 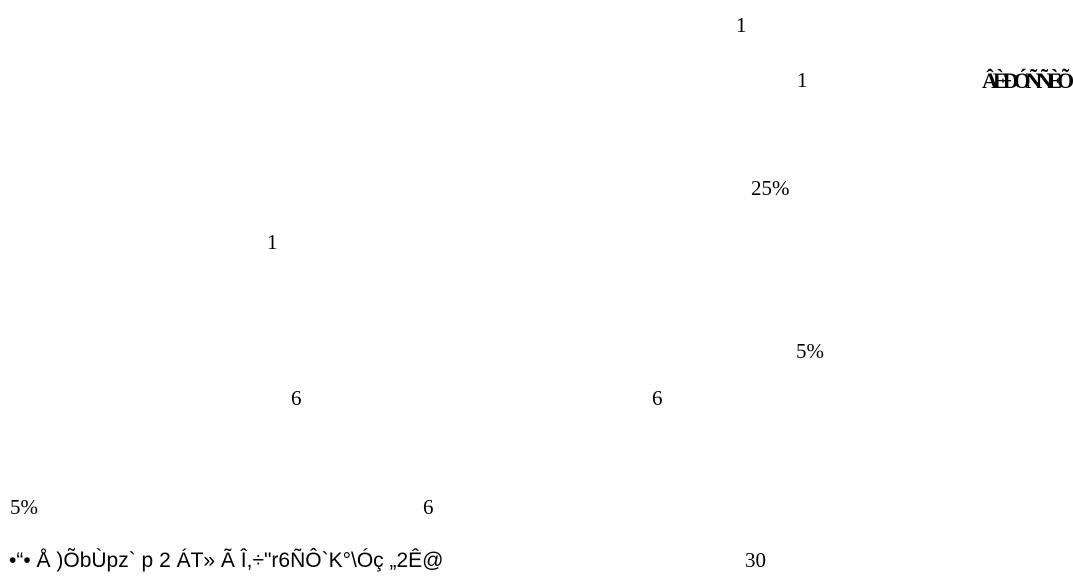 What do you see at coordinates (272, 242) in the screenshot?
I see `number-one-left: 1` at bounding box center [272, 242].